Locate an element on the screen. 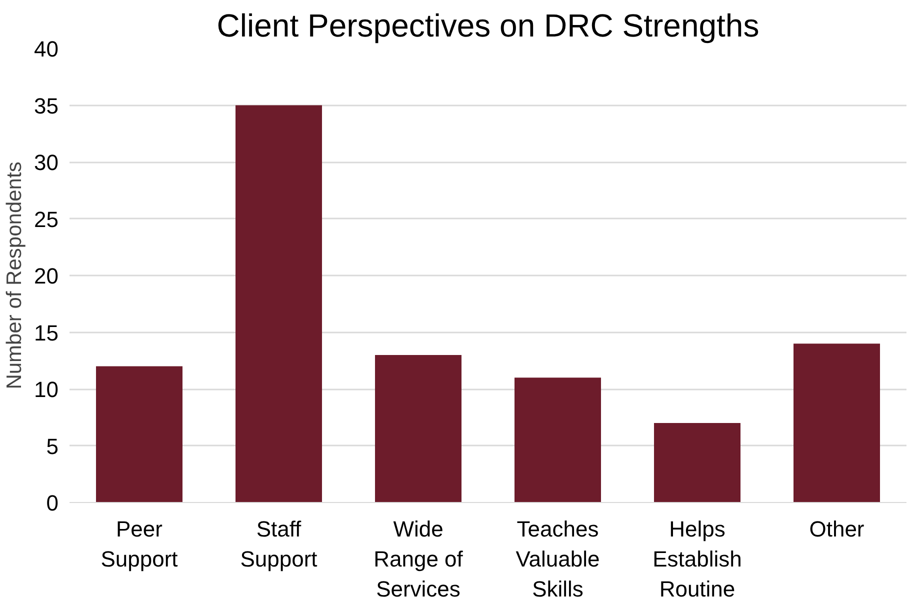 Image resolution: width=914 pixels, height=604 pixels. x-tick-label: Staff Support is located at coordinates (279, 544).